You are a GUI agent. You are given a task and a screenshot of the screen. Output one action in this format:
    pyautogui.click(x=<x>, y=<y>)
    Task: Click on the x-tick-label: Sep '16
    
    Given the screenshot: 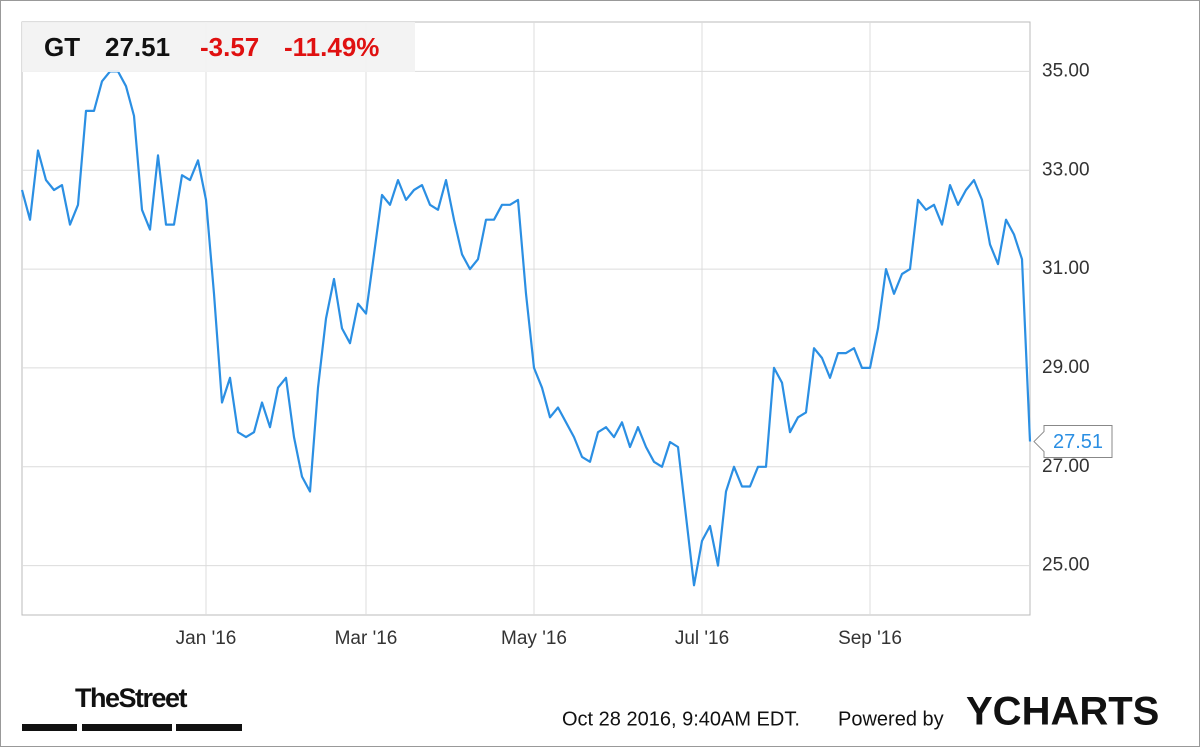 What is the action you would take?
    pyautogui.click(x=870, y=638)
    